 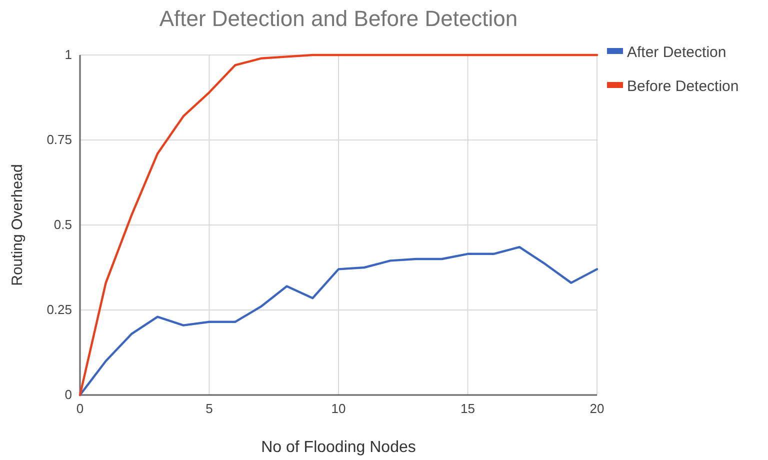 I want to click on chart-title: After Detection and Before Detection, so click(x=338, y=18).